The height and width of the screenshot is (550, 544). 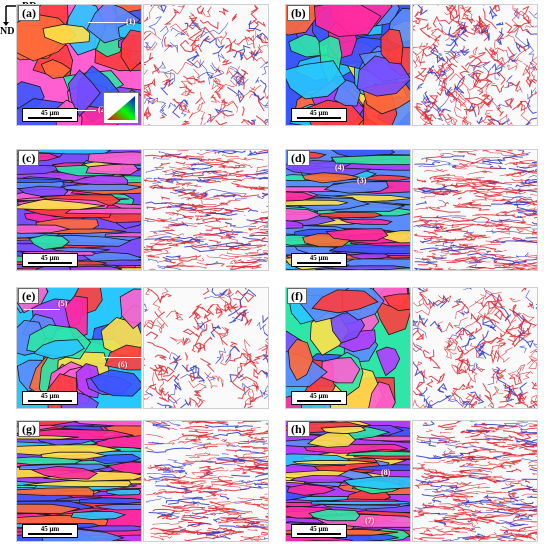 I want to click on marker-5: (5), so click(x=63, y=303).